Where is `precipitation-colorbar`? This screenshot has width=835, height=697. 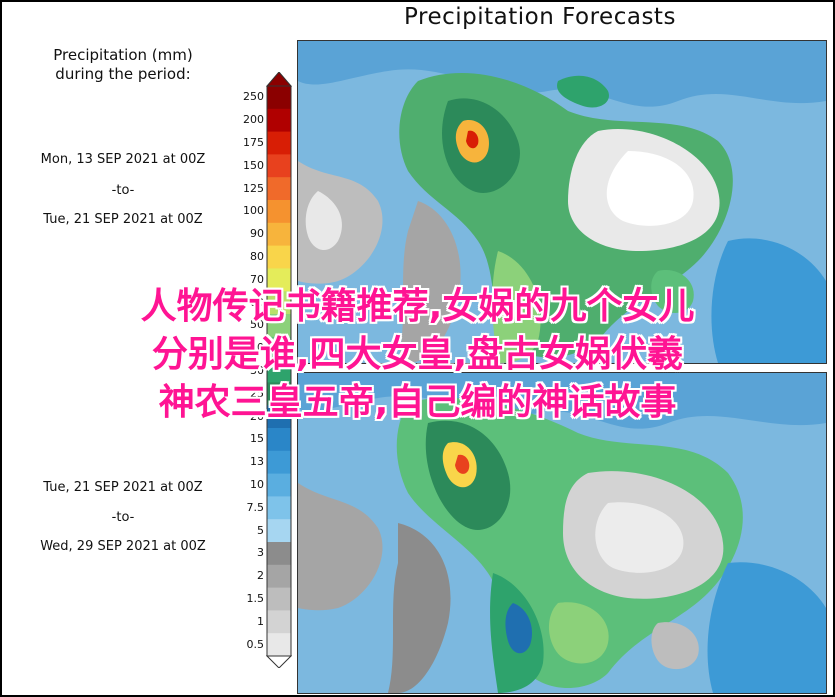 precipitation-colorbar is located at coordinates (279, 370).